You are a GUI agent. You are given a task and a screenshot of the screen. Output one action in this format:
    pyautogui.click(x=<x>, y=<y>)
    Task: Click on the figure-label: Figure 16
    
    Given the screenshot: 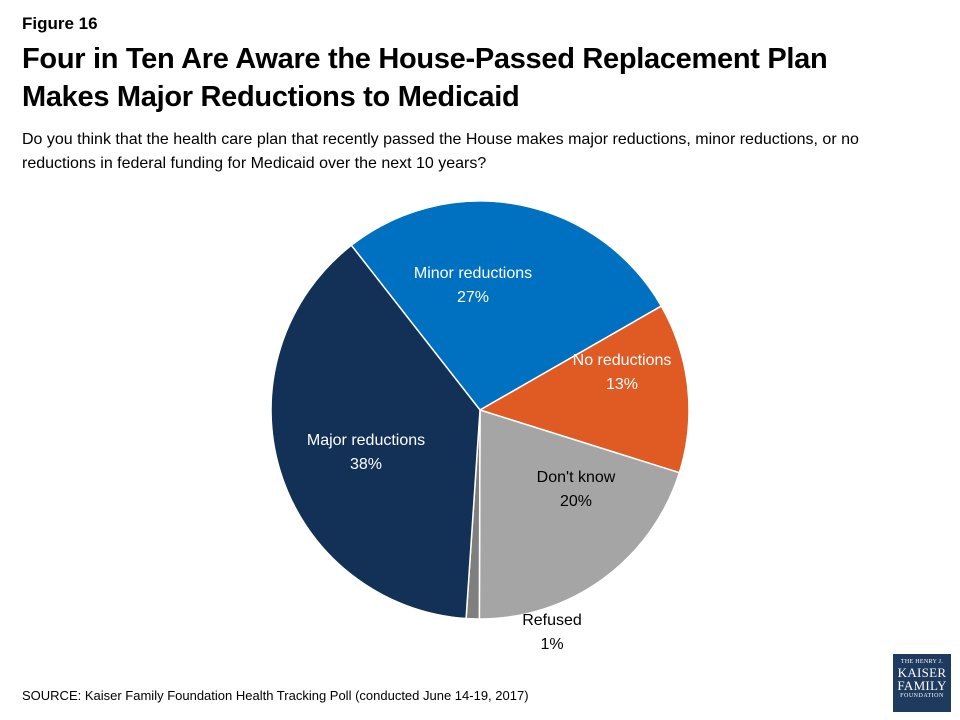 What is the action you would take?
    pyautogui.click(x=60, y=23)
    